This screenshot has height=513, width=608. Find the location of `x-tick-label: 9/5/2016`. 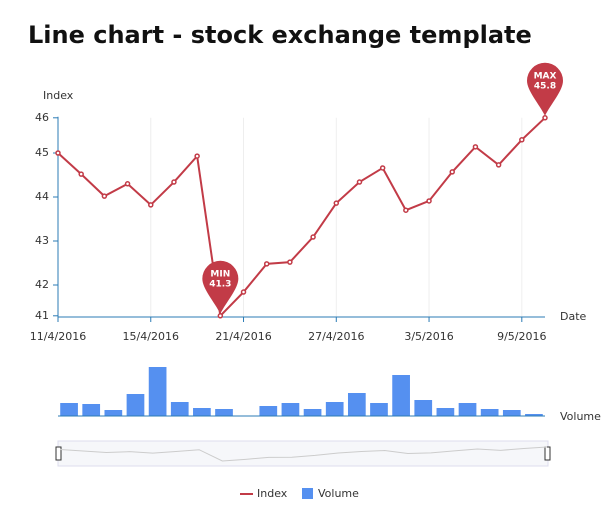

x-tick-label: 9/5/2016 is located at coordinates (521, 336).